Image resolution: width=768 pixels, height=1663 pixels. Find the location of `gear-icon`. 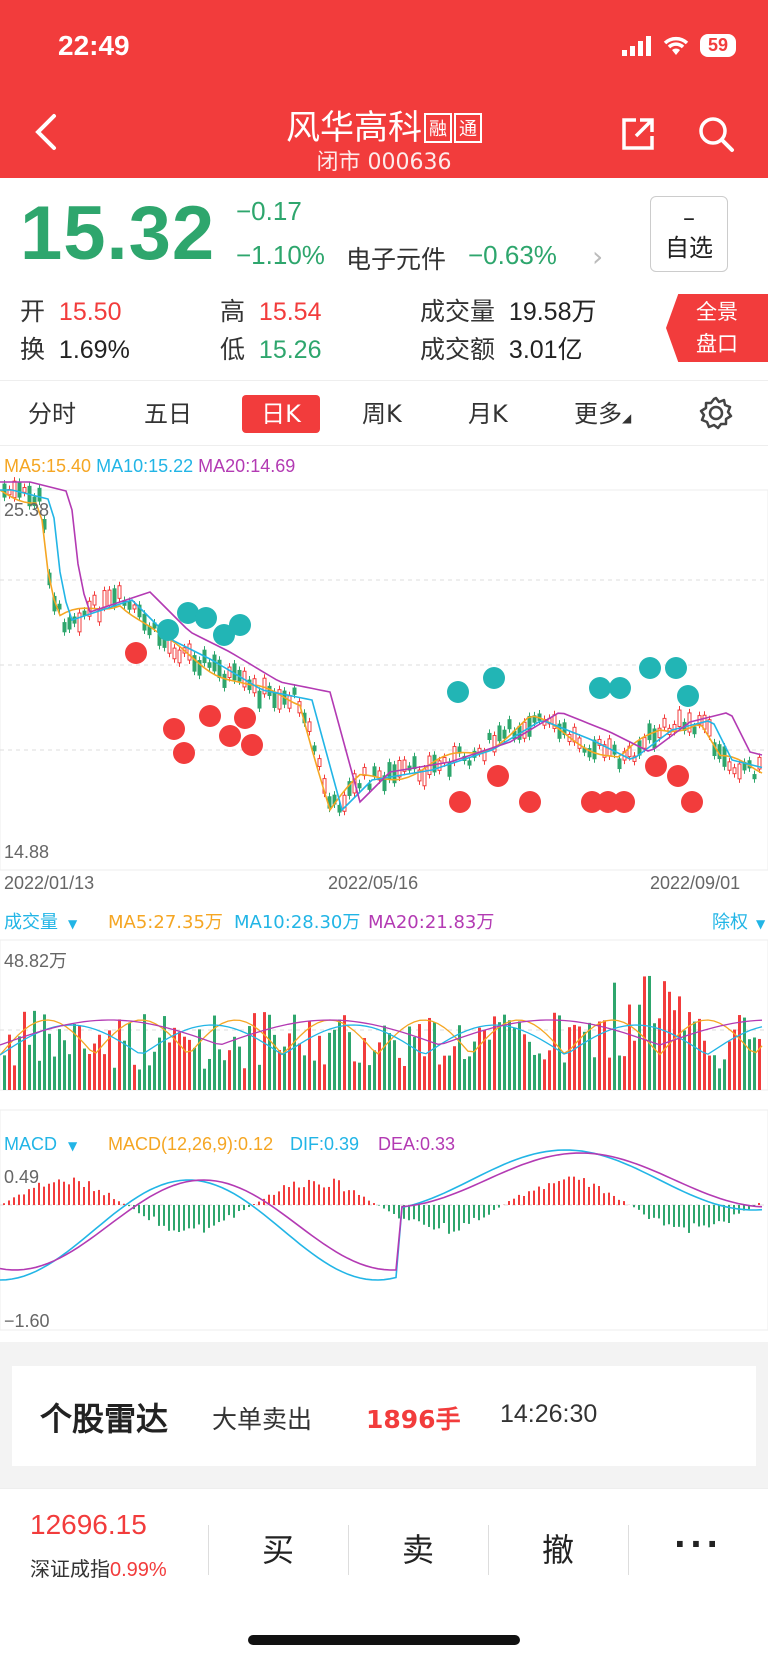

gear-icon is located at coordinates (716, 413).